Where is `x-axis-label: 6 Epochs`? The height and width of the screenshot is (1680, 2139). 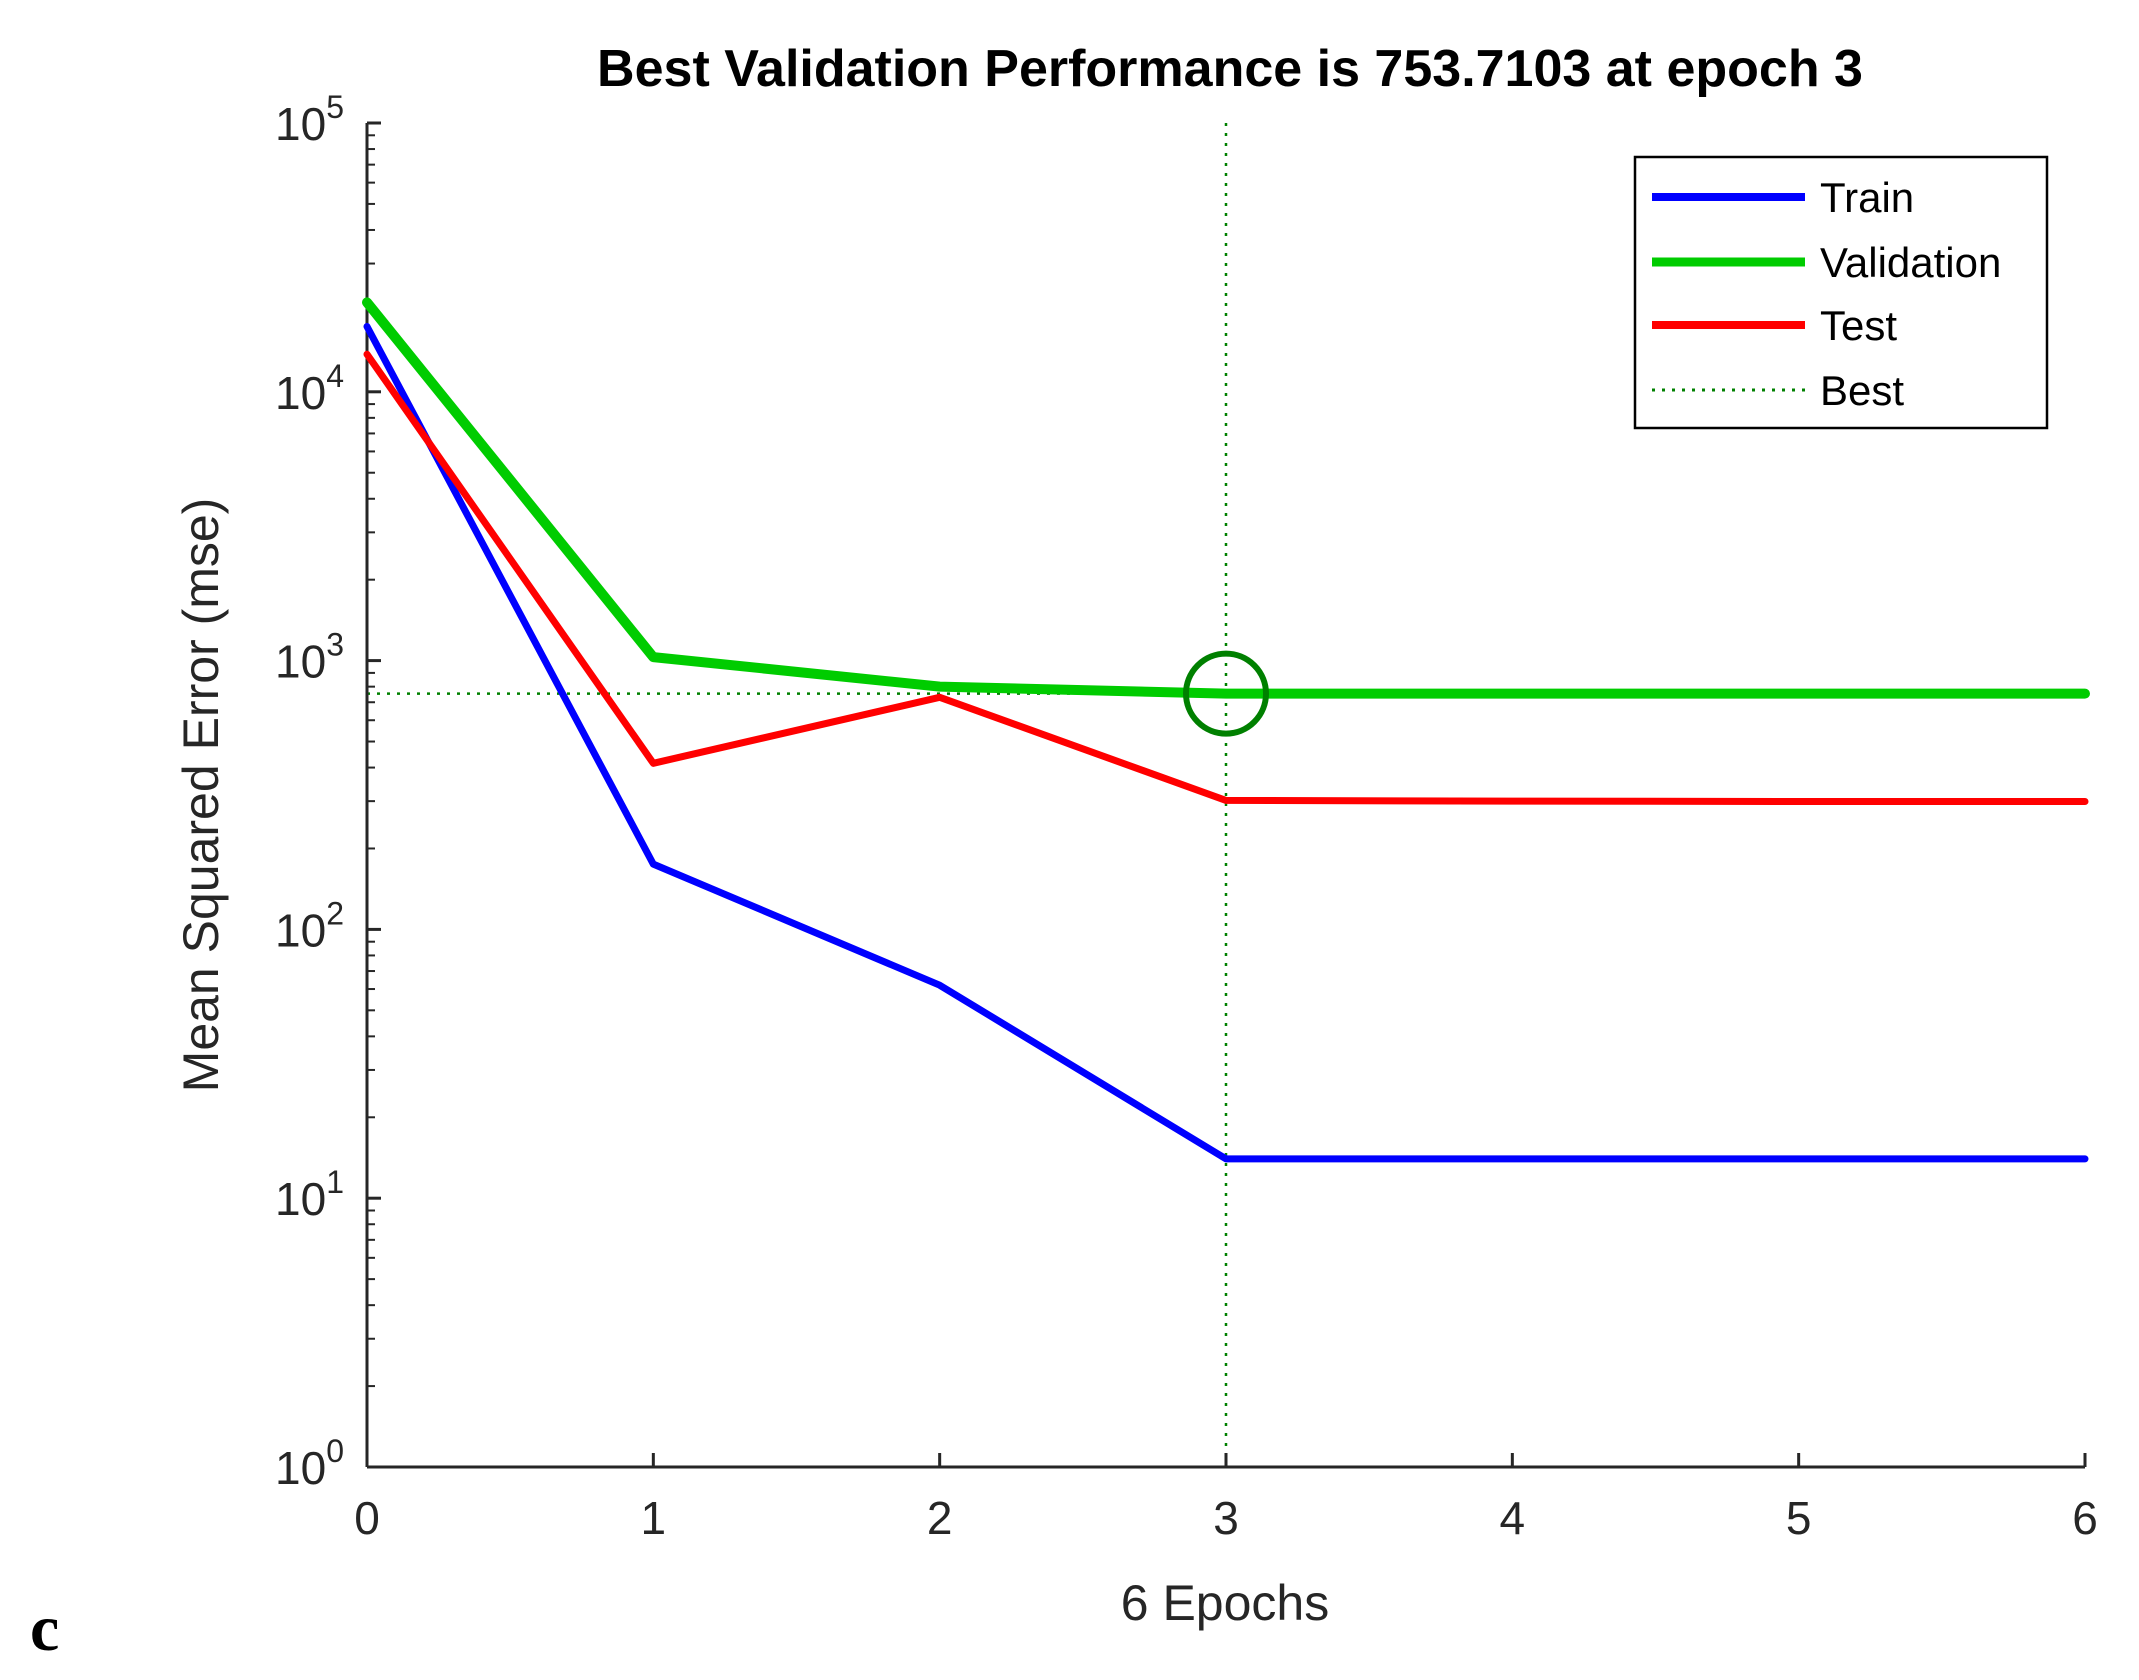
x-axis-label: 6 Epochs is located at coordinates (1225, 1603).